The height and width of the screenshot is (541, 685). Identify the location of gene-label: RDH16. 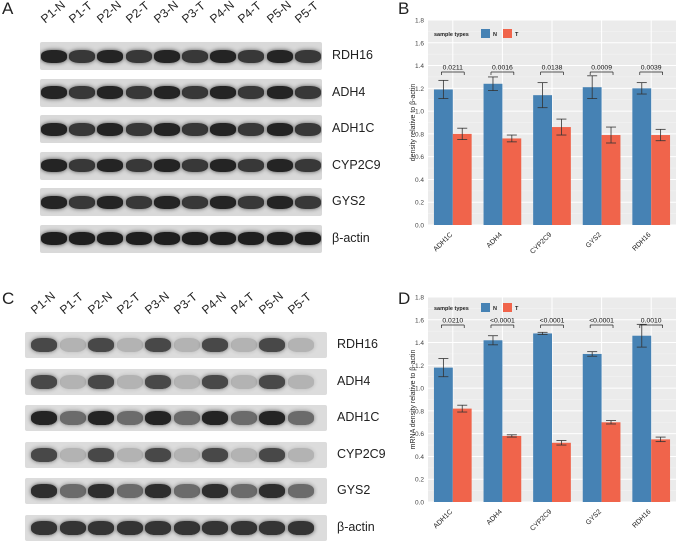
(352, 55).